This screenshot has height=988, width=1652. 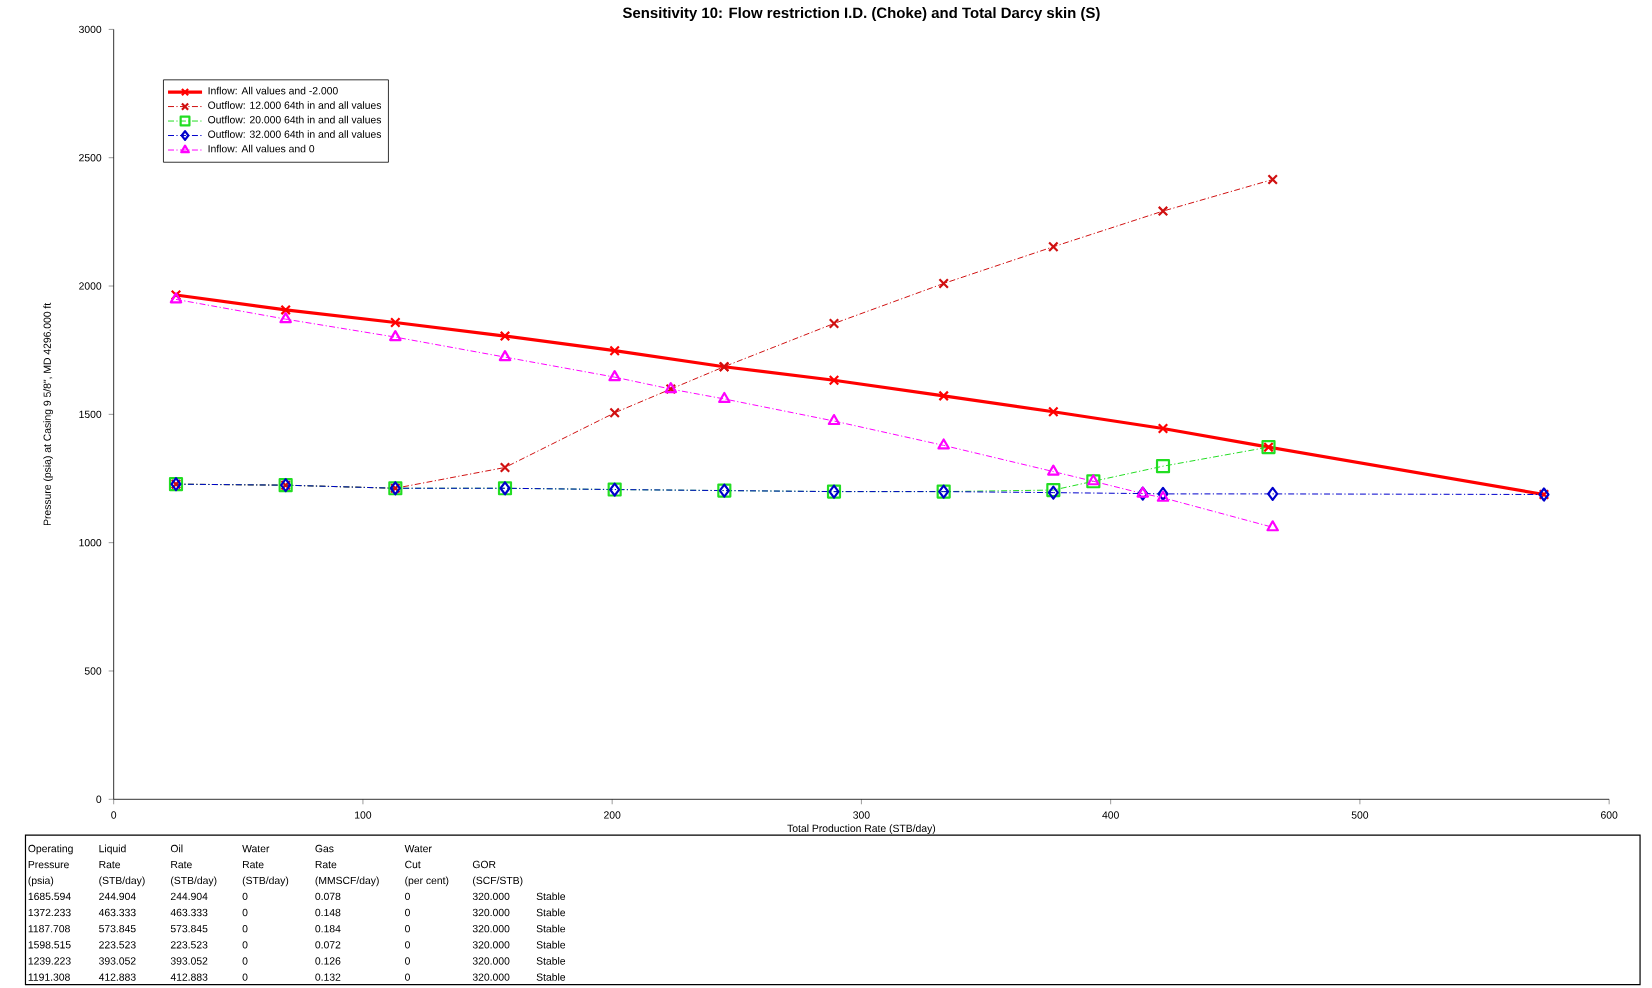 What do you see at coordinates (99, 799) in the screenshot?
I see `y-tick-label: 0` at bounding box center [99, 799].